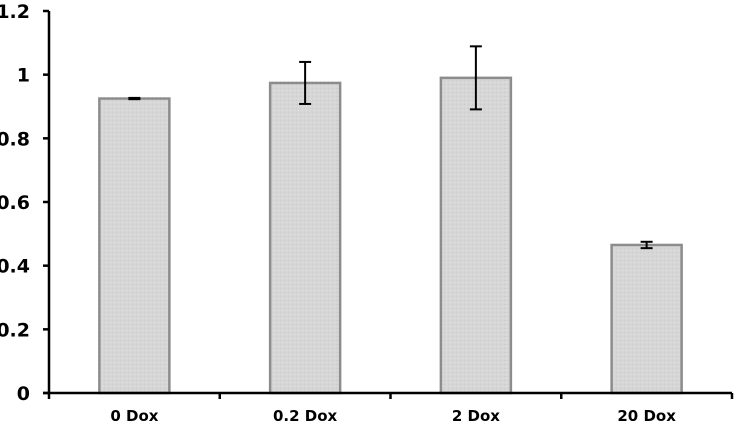 This screenshot has width=736, height=436. What do you see at coordinates (23, 76) in the screenshot?
I see `y-tick-label: 1` at bounding box center [23, 76].